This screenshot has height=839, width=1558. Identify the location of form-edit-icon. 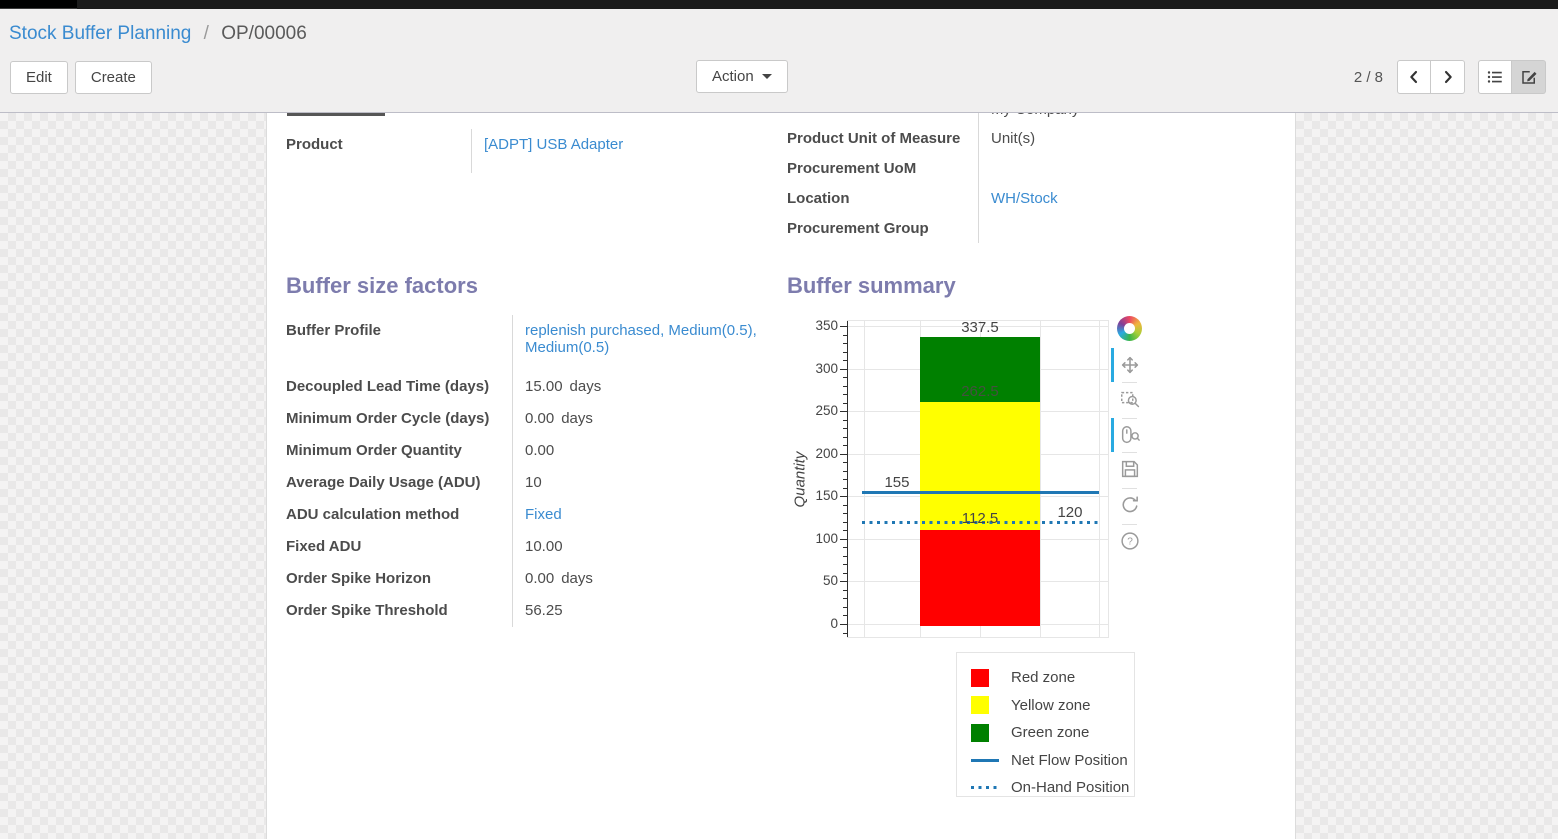
(1528, 77).